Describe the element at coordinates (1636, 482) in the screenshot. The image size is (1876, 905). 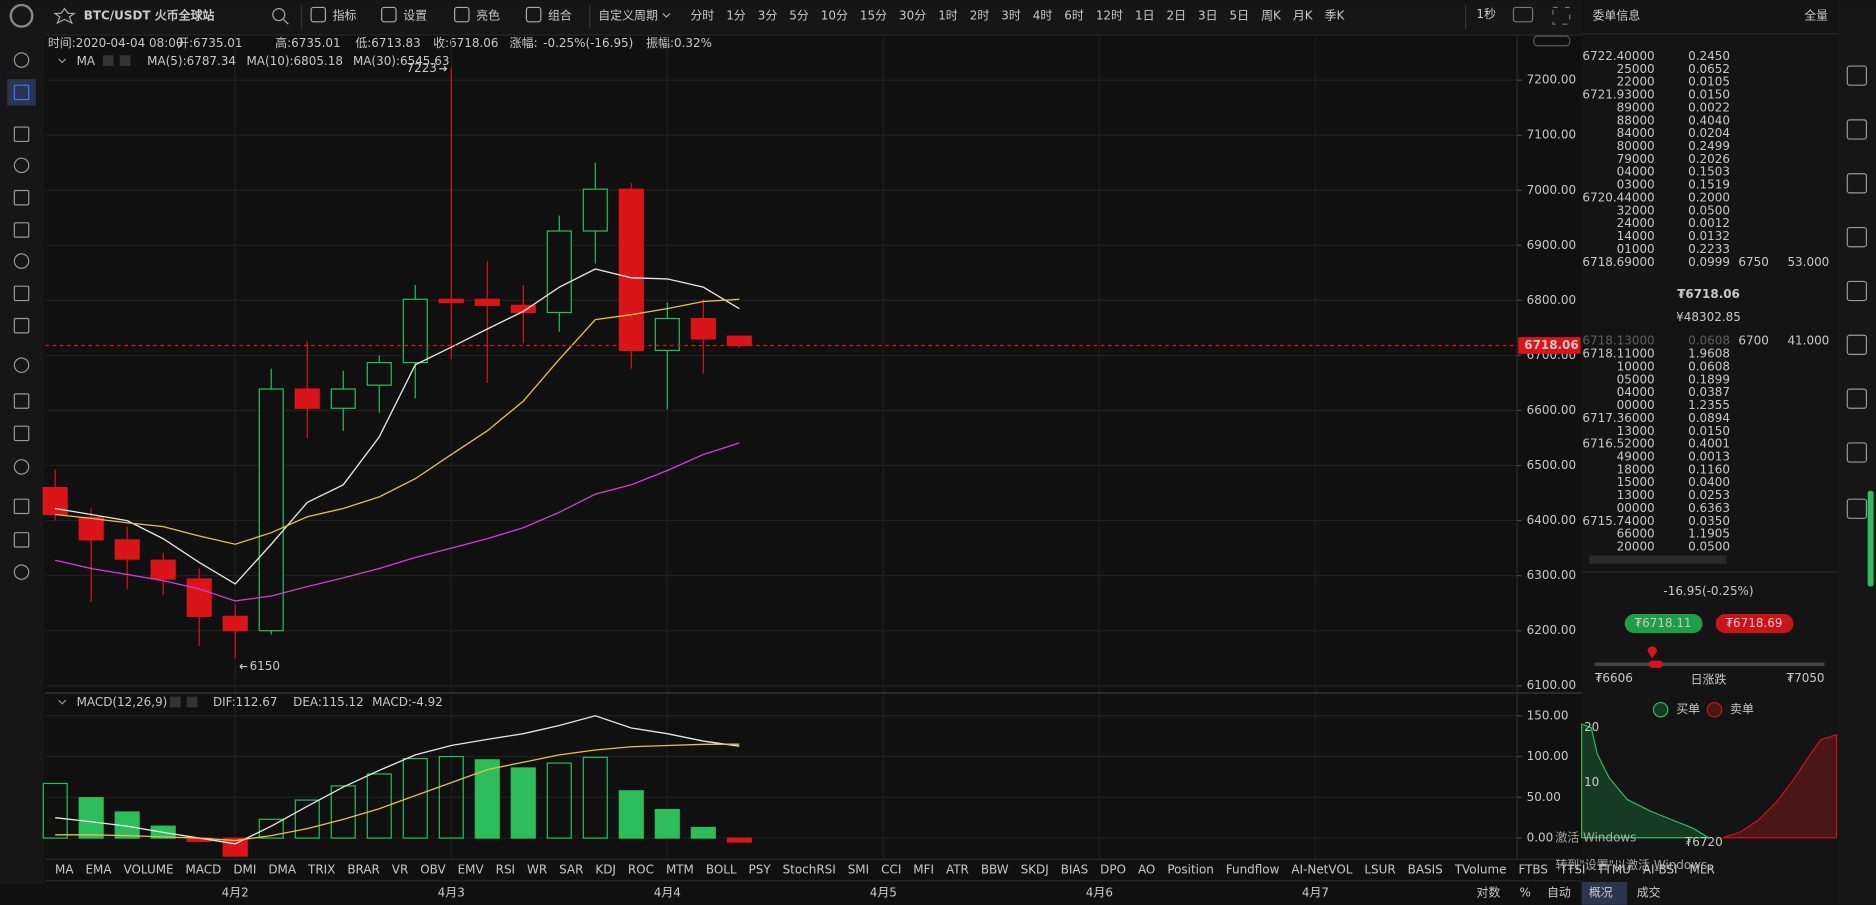
I see `ob-price: 15000` at that location.